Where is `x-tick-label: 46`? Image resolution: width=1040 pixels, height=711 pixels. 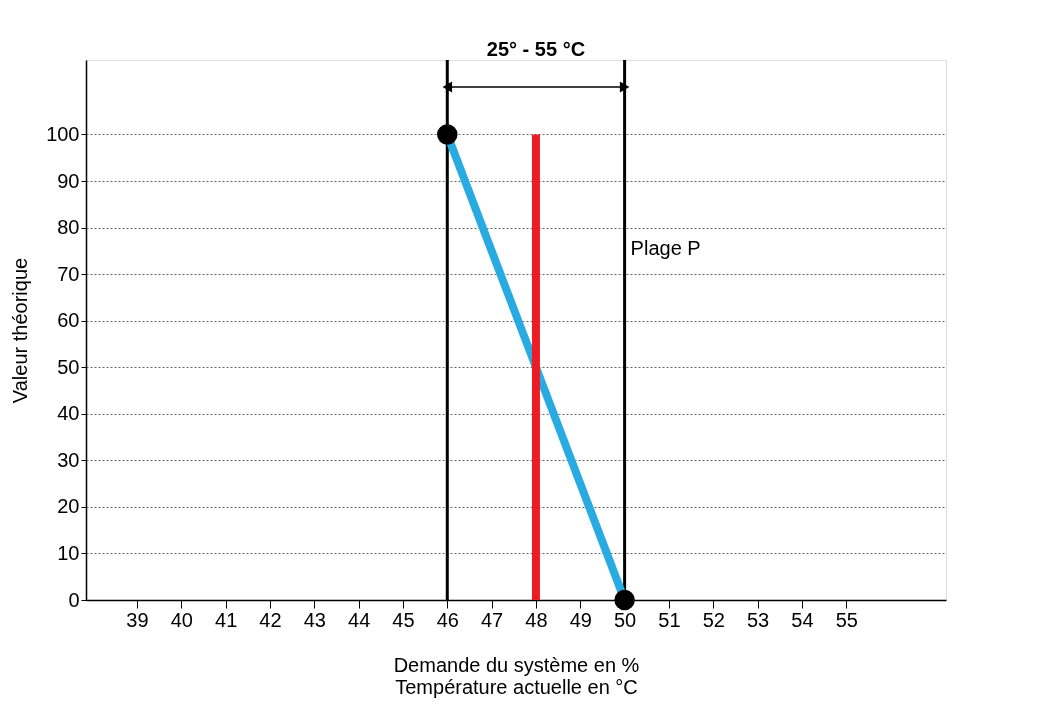
x-tick-label: 46 is located at coordinates (447, 619).